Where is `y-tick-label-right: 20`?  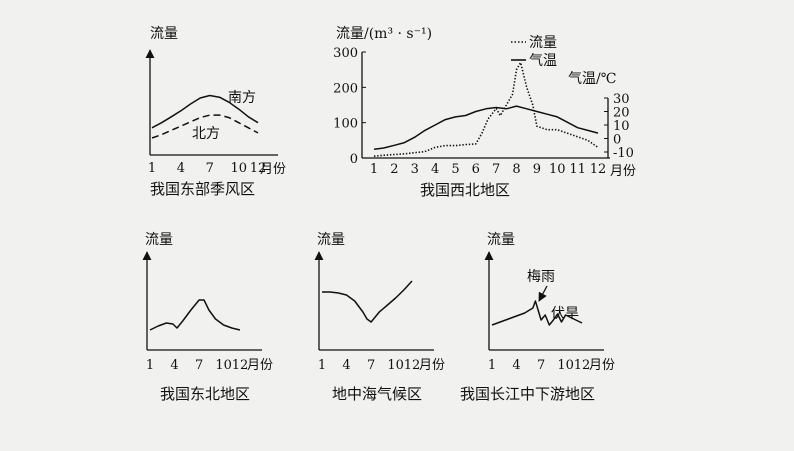
y-tick-label-right: 20 is located at coordinates (621, 113).